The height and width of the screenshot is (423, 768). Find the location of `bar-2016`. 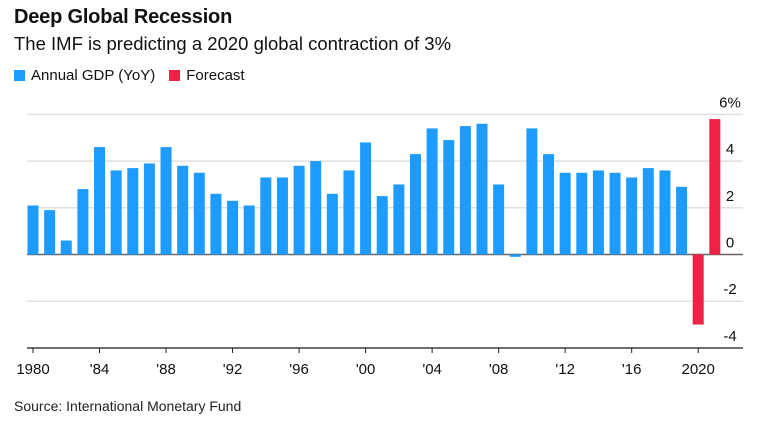

bar-2016 is located at coordinates (632, 216).